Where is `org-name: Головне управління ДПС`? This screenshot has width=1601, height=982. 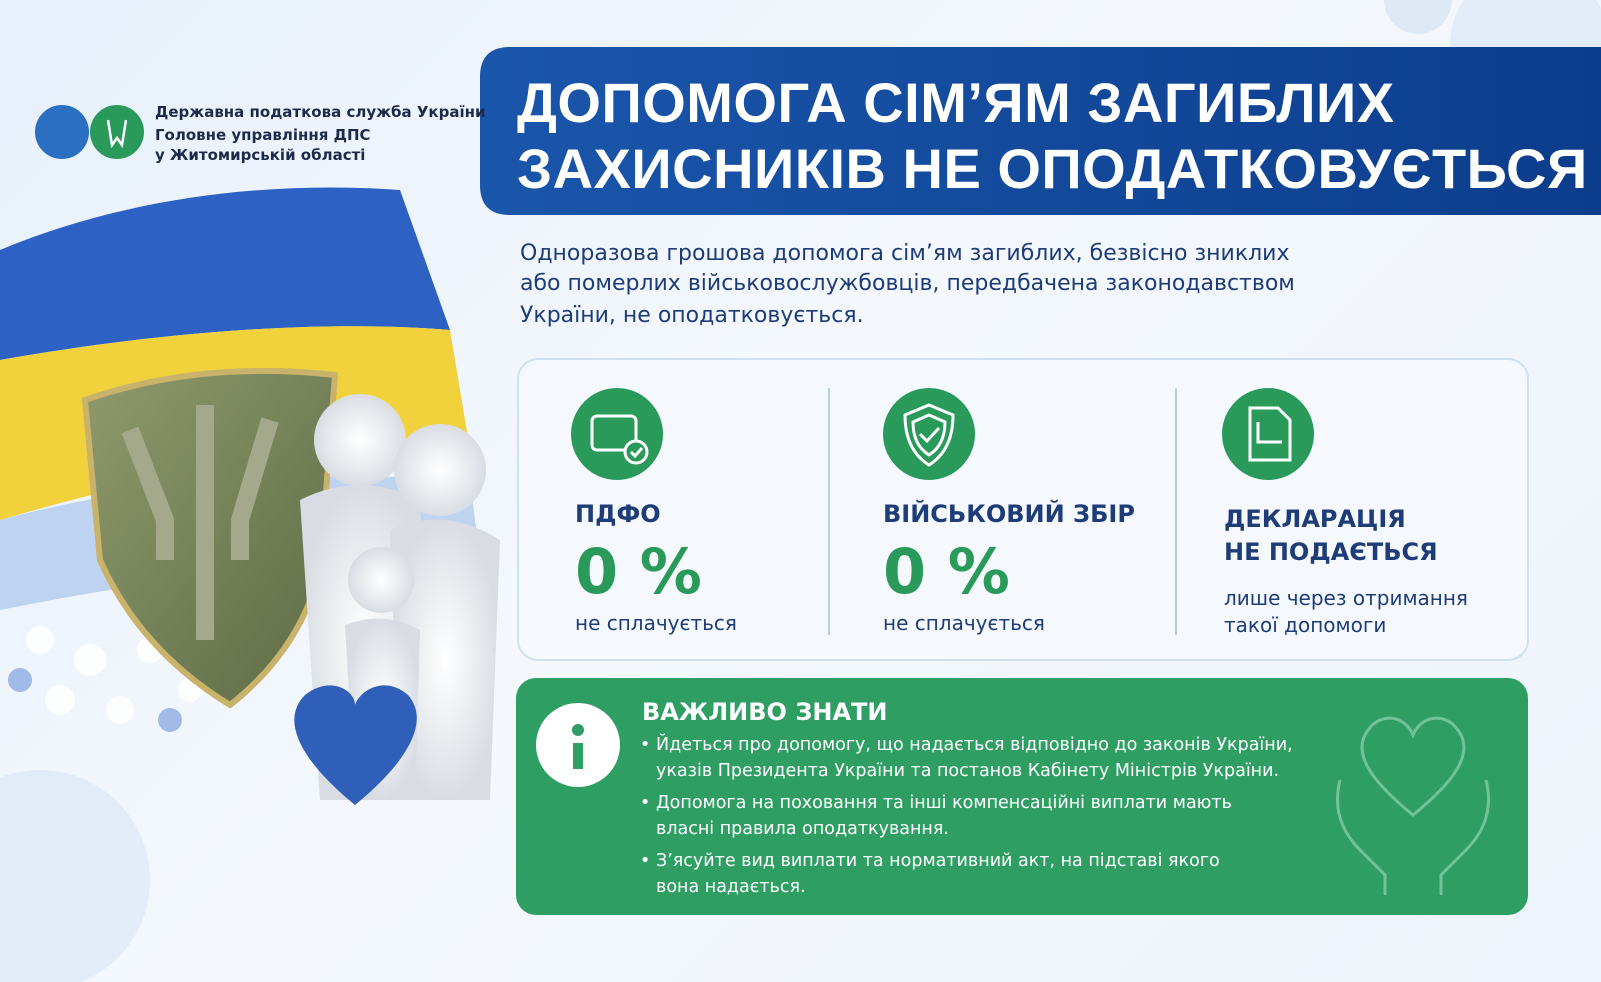 org-name: Головне управління ДПС is located at coordinates (263, 135).